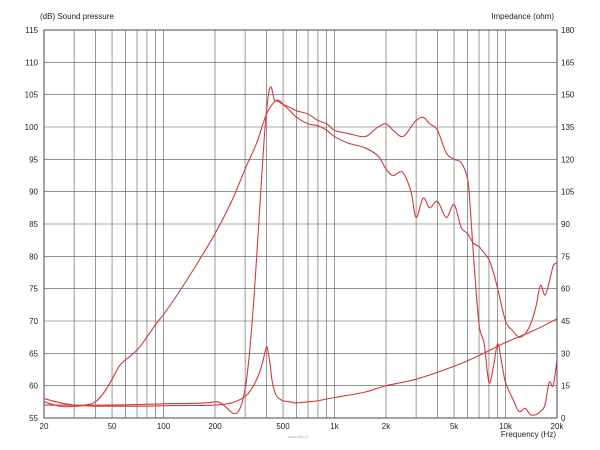 The height and width of the screenshot is (450, 600). Describe the element at coordinates (568, 62) in the screenshot. I see `y-right-tick-label: 165` at that location.